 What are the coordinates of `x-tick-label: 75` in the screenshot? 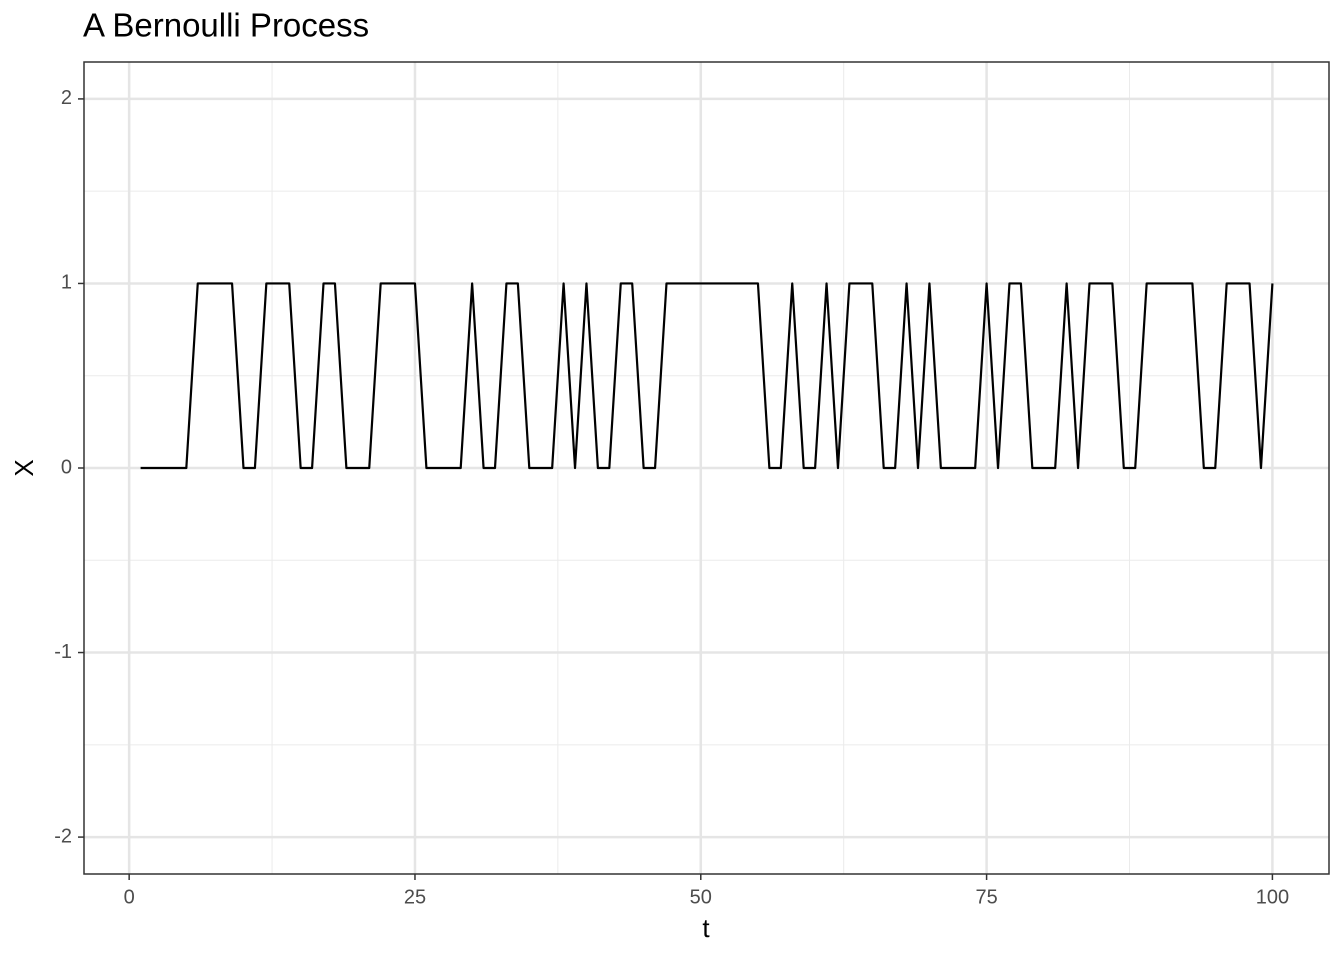 It's located at (986, 897).